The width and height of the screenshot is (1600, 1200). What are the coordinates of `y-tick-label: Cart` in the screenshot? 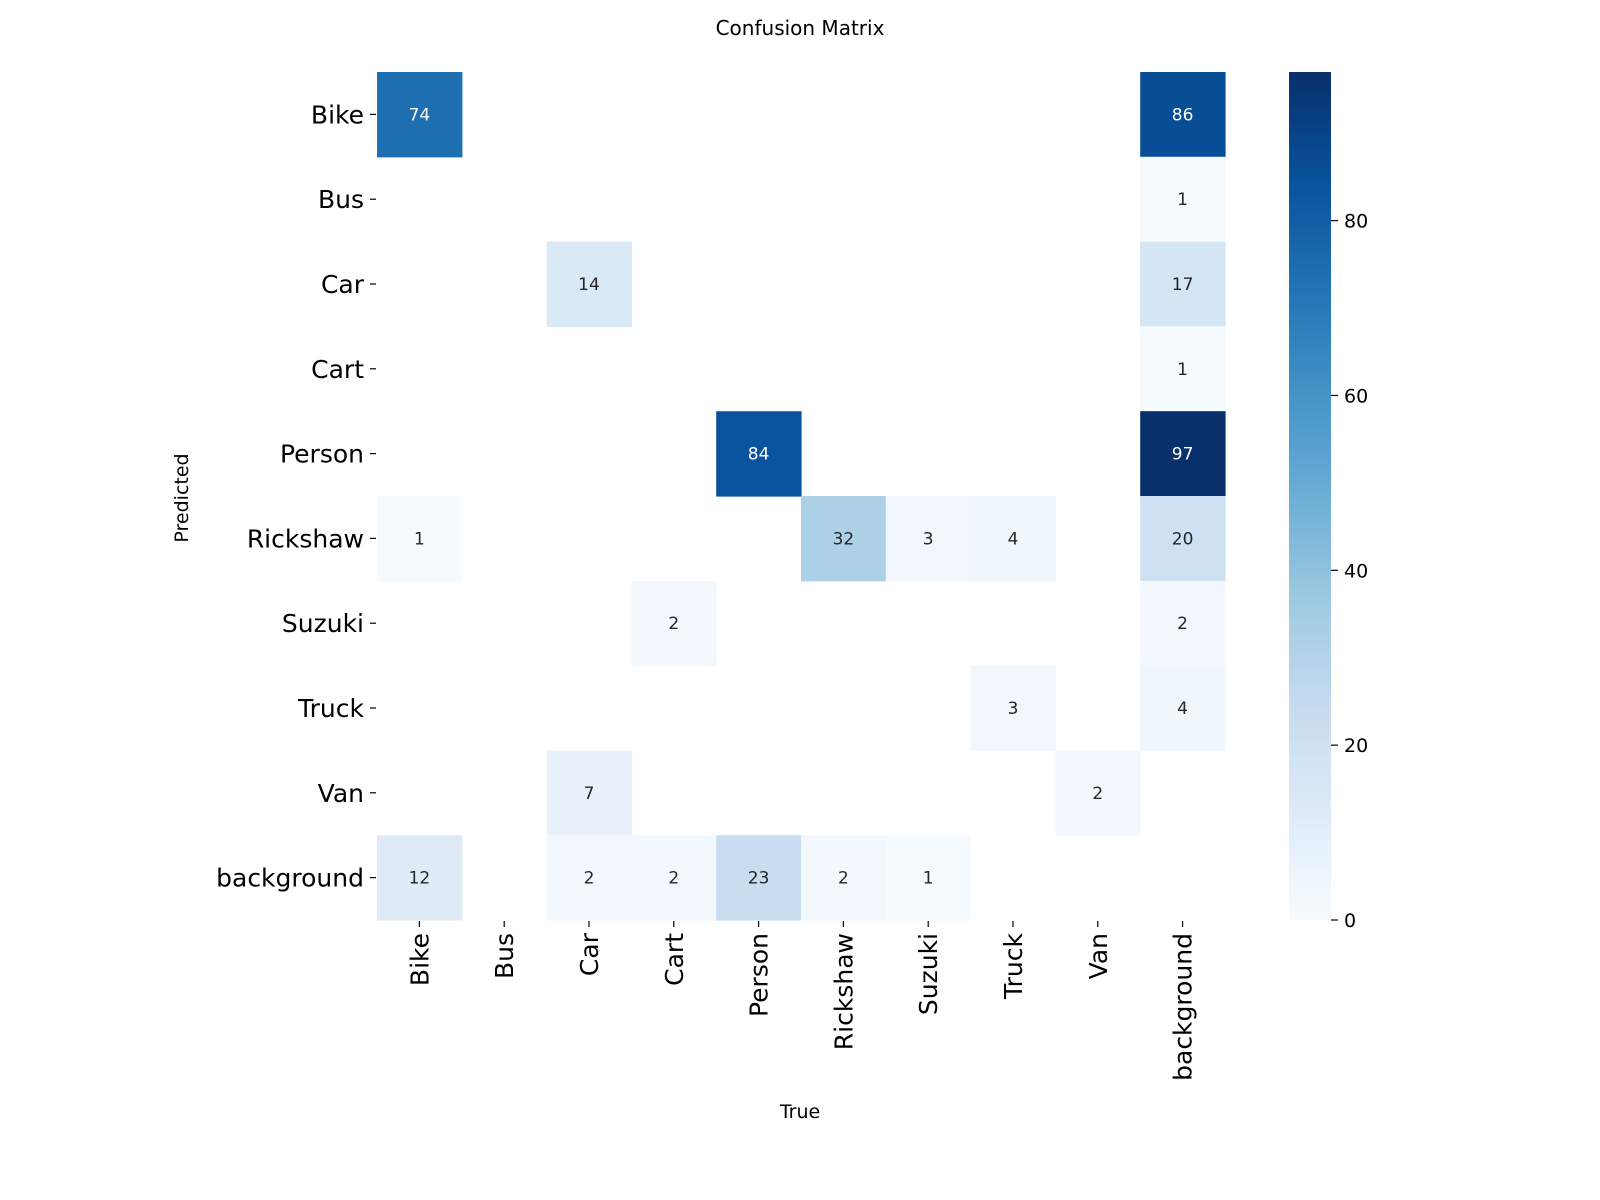 It's located at (337, 369).